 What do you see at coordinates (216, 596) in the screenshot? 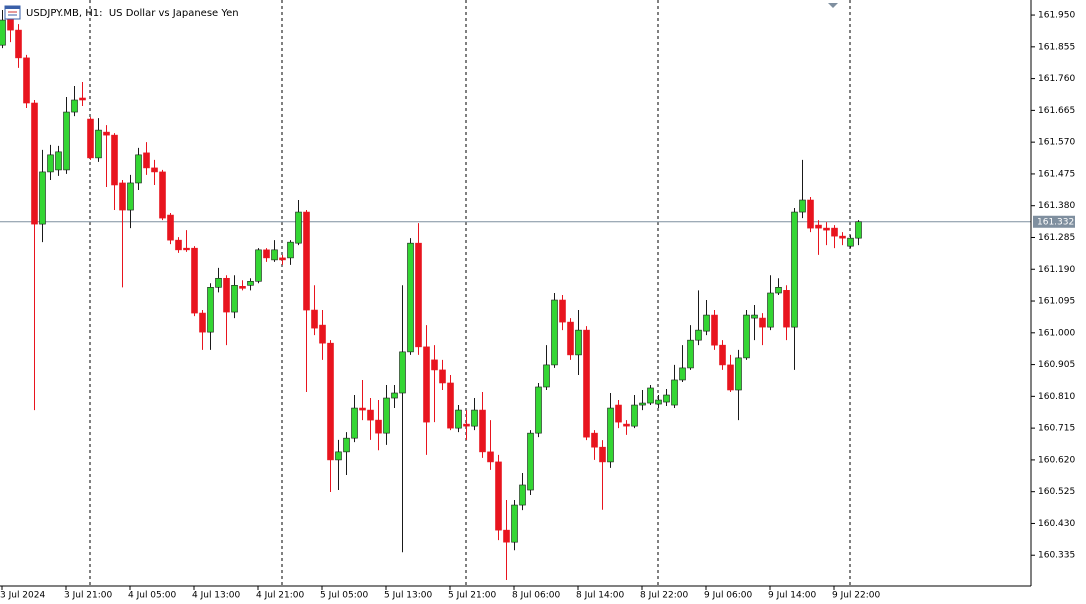
I see `x-tick-label: 4 Jul 13:00` at bounding box center [216, 596].